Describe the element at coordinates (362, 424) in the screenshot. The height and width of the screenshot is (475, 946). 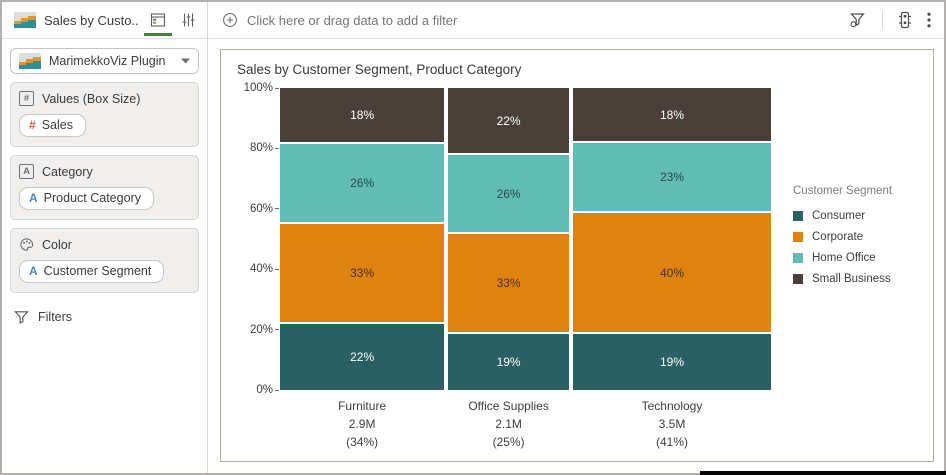
I see `x-axis-label-furniture: Furniture 2.9M (34%)` at that location.